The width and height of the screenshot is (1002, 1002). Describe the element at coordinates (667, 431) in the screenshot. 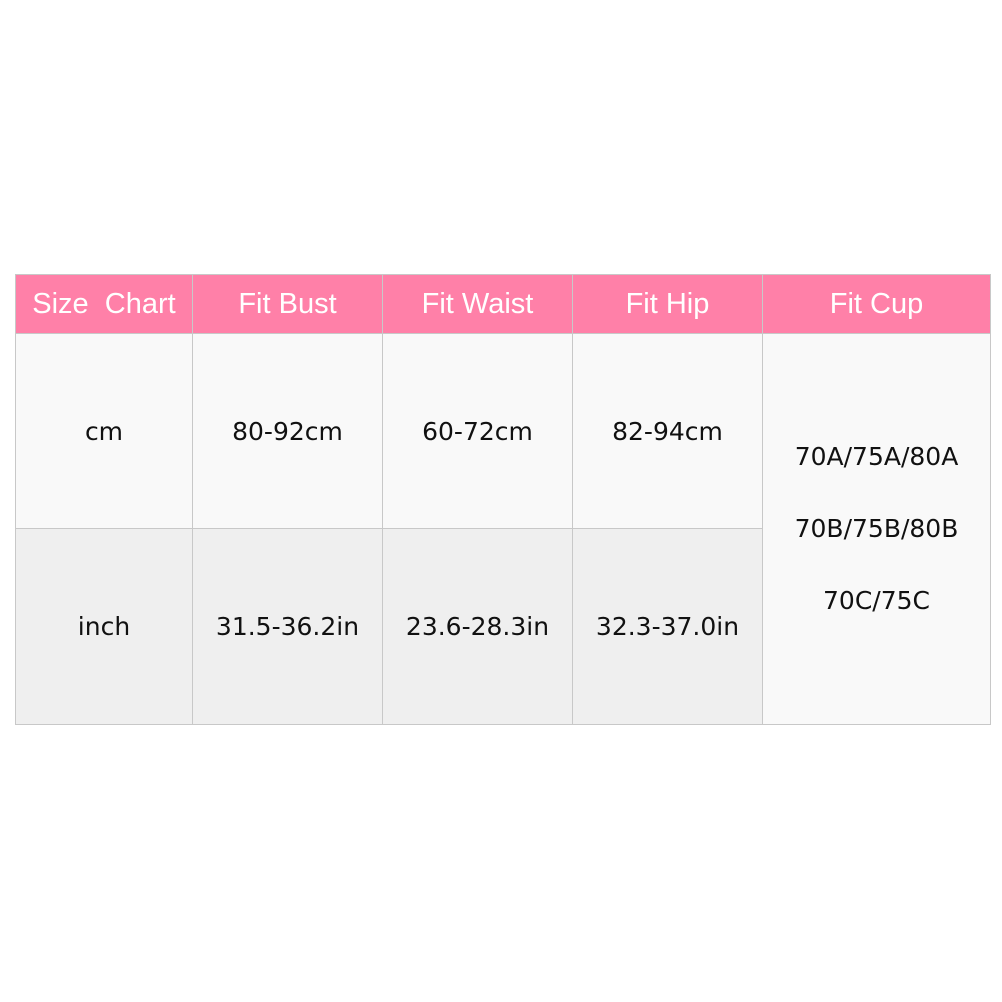

I see `hip-cell: 82-94cm` at that location.